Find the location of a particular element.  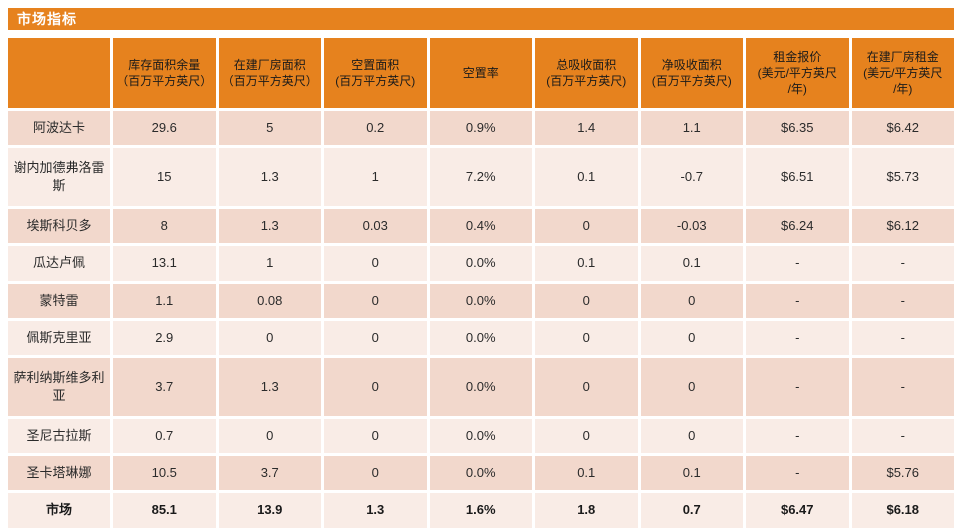

table-row: 谢内加德弗洛雷斯 15 1.3 1 7.2% 0.1 -0.7 $6.51 $5.73 is located at coordinates (481, 177).